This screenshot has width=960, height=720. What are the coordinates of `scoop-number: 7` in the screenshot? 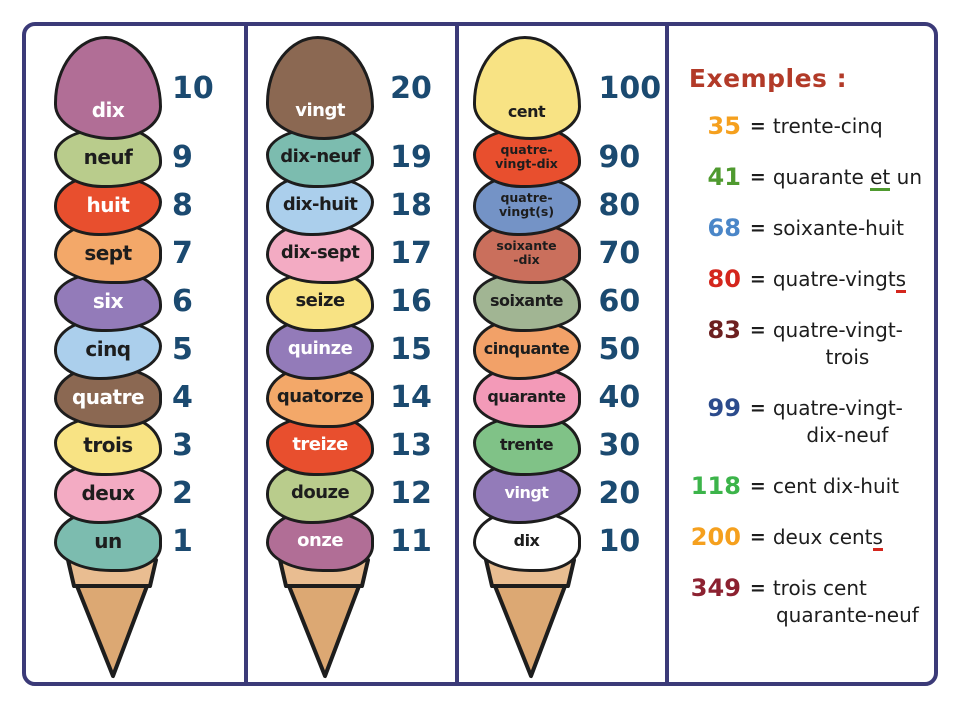 It's located at (182, 253).